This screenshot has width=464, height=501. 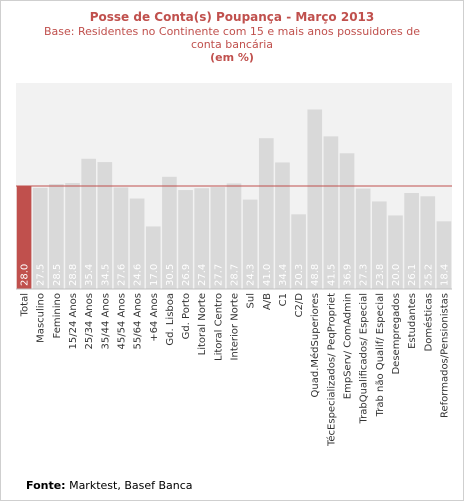 What do you see at coordinates (251, 300) in the screenshot?
I see `category-tick-label: Sul` at bounding box center [251, 300].